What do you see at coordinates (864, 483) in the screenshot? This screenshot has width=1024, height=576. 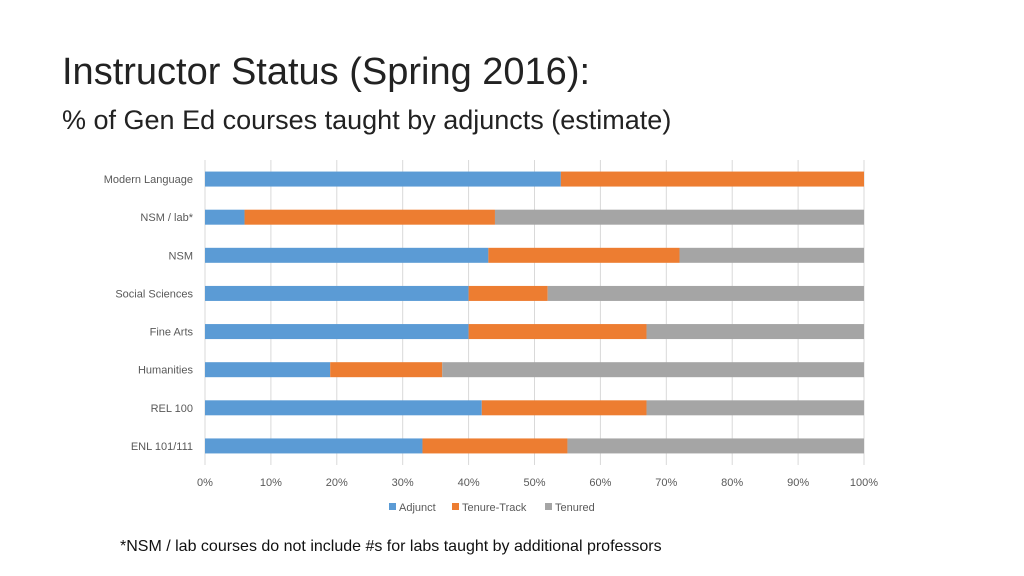 I see `x-tick-label: 100%` at bounding box center [864, 483].